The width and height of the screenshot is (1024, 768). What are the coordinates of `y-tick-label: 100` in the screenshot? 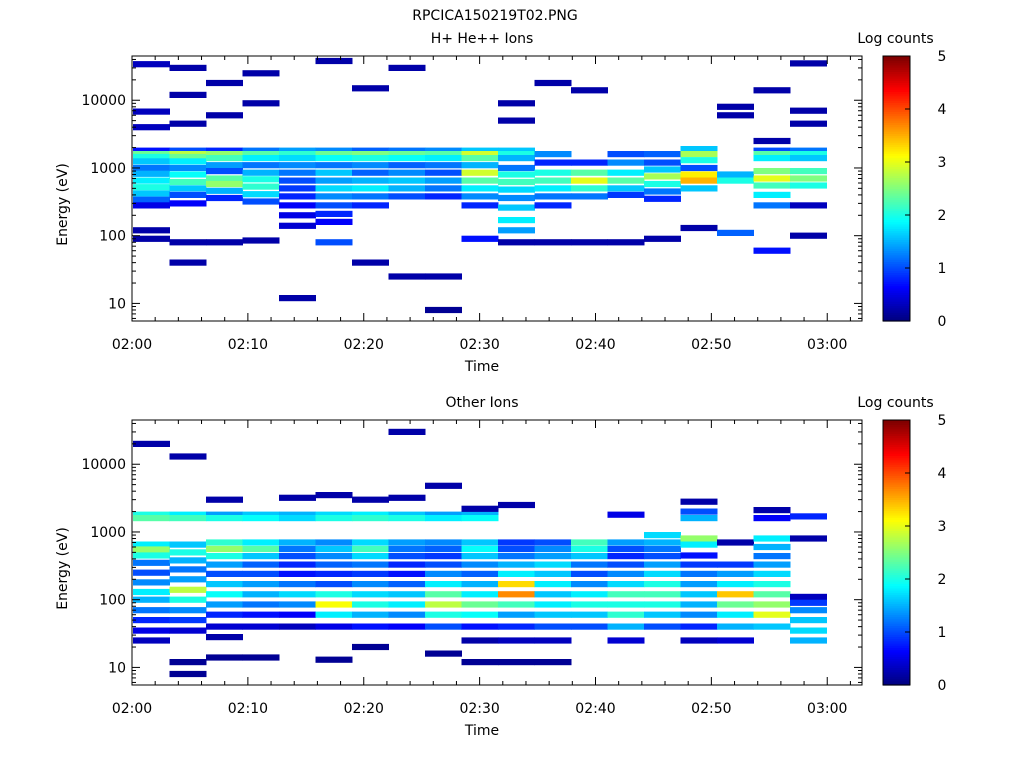 It's located at (112, 601).